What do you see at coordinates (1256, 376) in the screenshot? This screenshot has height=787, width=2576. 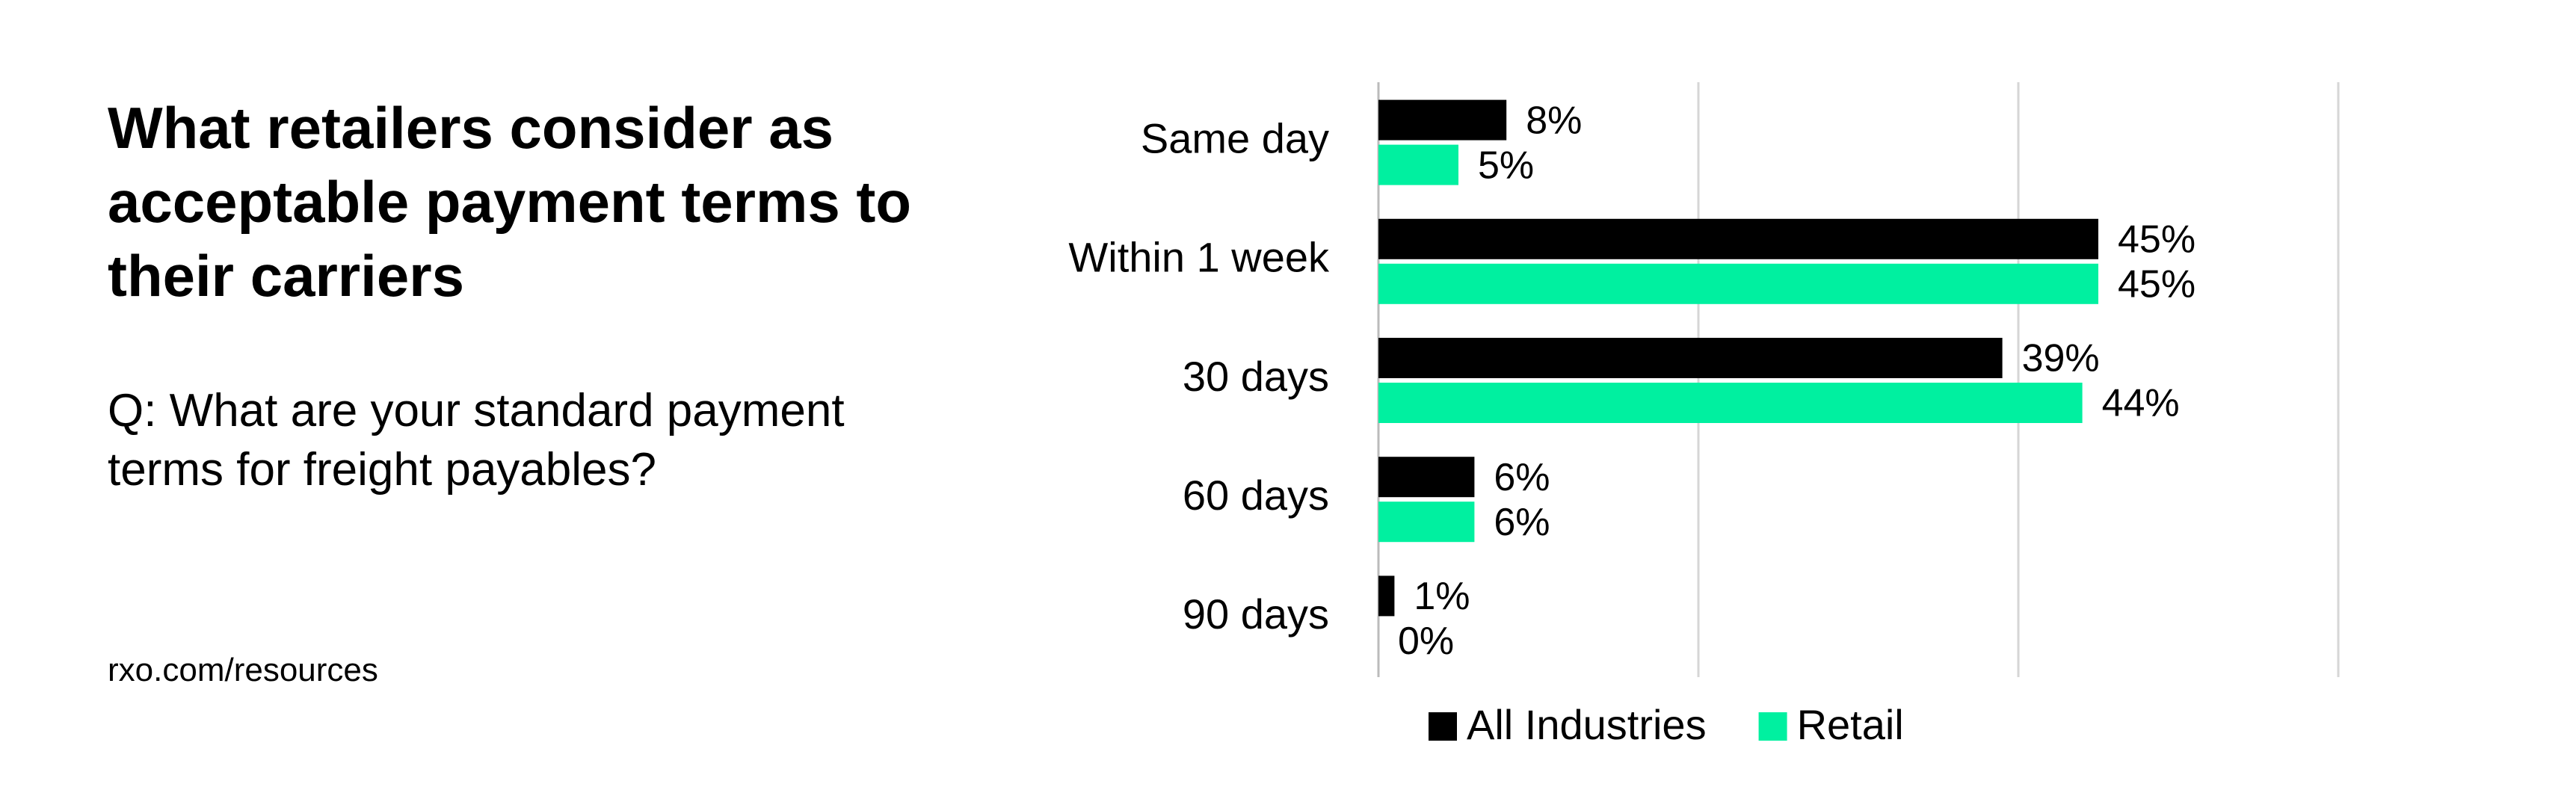 I see `category-label: 30 days` at bounding box center [1256, 376].